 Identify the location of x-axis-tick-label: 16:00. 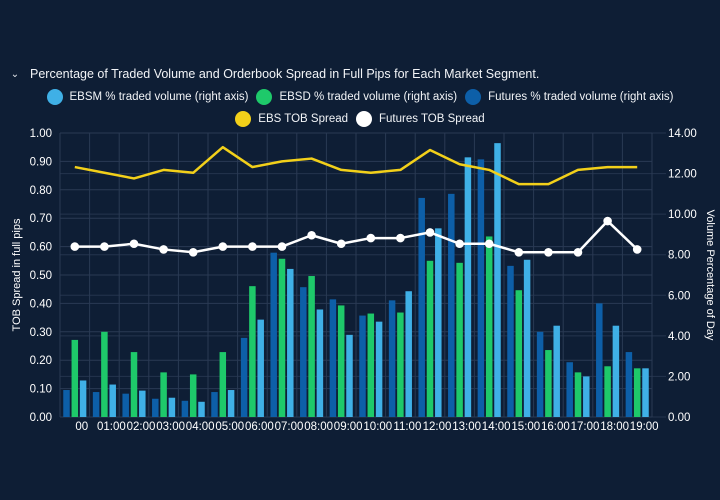
(555, 427).